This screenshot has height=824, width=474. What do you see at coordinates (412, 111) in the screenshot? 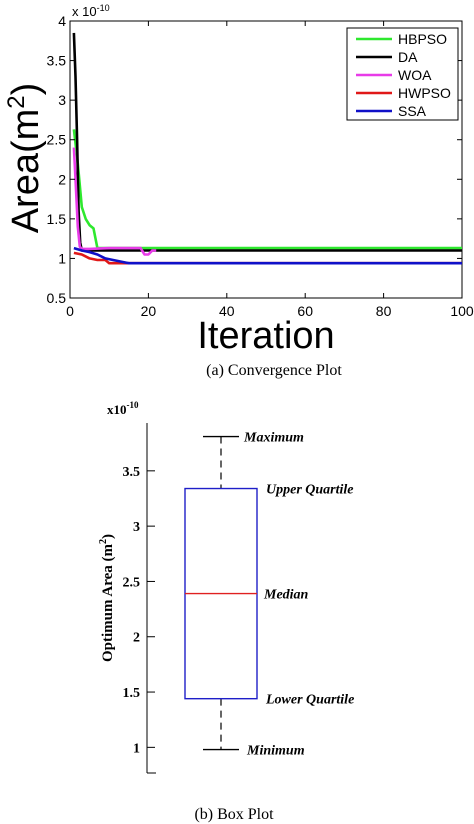
I see `legend-label-ssa: SSA` at bounding box center [412, 111].